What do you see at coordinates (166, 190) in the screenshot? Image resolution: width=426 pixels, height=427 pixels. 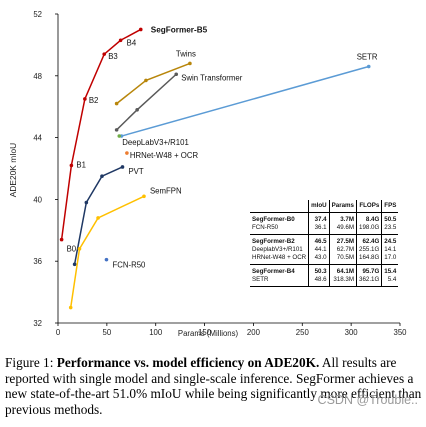 I see `series-label: SemFPN` at bounding box center [166, 190].